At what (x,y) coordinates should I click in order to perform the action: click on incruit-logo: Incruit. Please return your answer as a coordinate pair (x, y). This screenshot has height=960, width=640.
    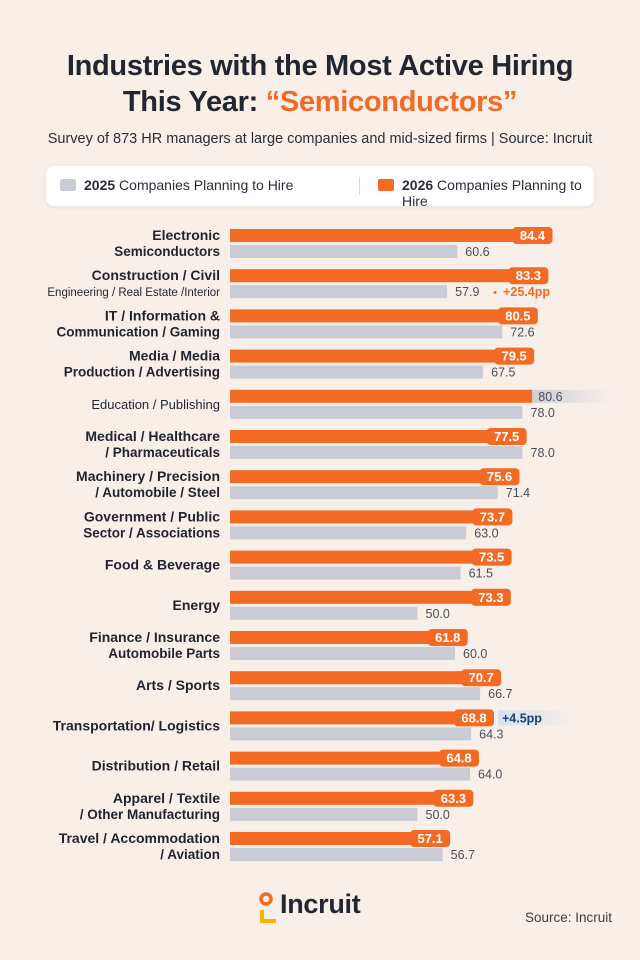
    Looking at the image, I should click on (309, 908).